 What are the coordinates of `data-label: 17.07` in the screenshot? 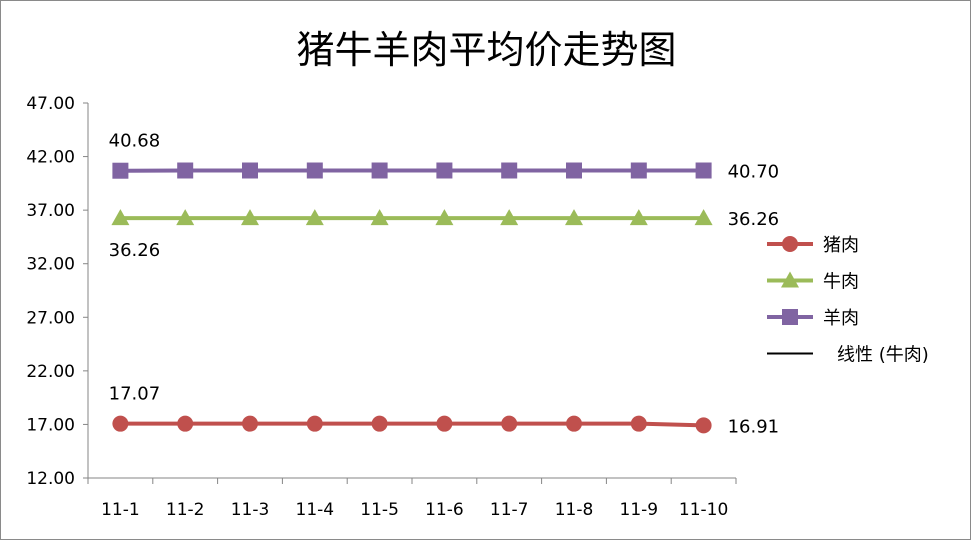 It's located at (135, 394).